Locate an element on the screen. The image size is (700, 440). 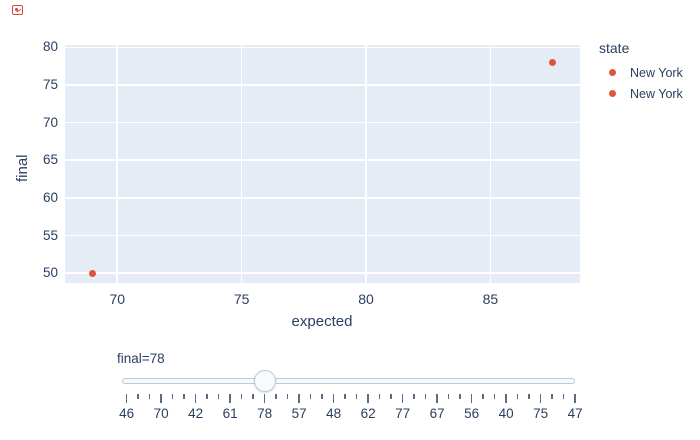
slider-tick-label: 57 is located at coordinates (299, 413).